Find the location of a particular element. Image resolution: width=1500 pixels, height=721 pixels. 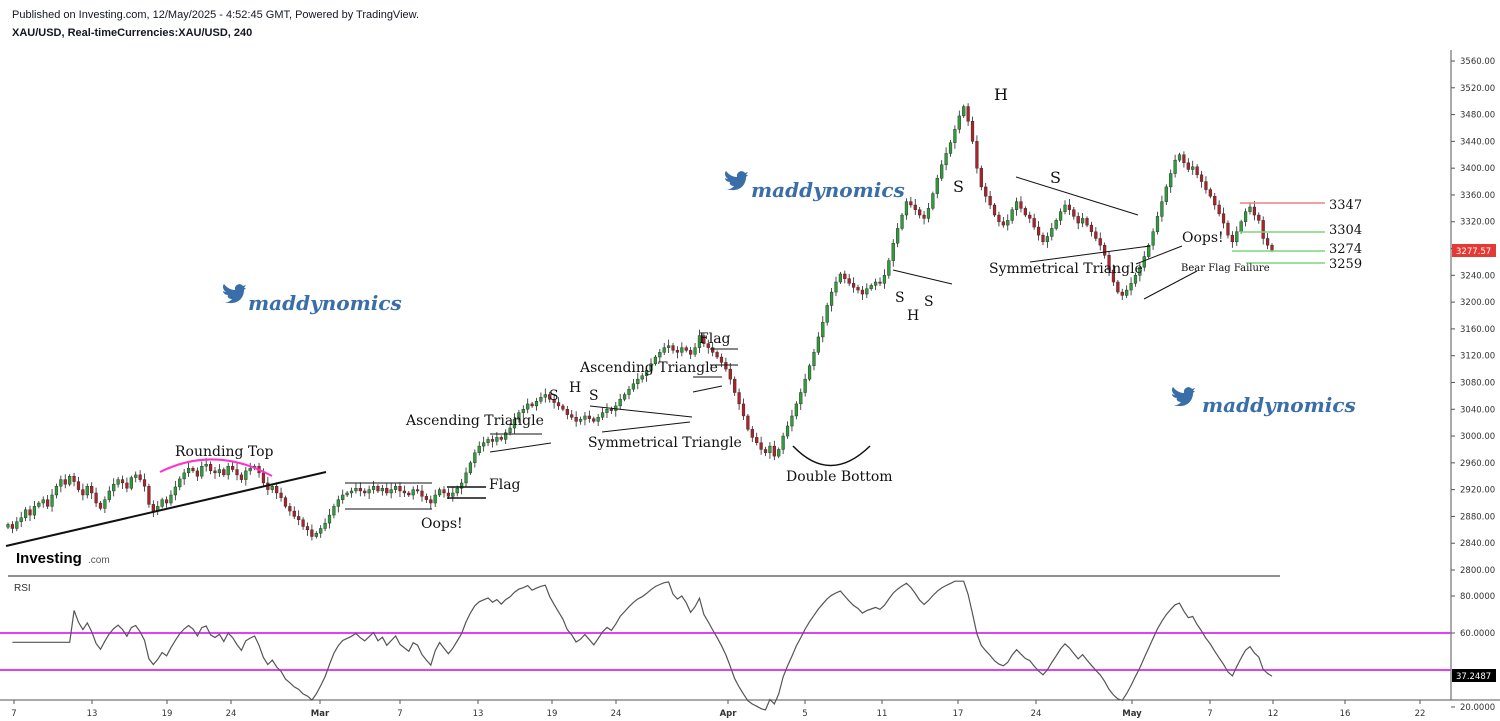

investing-logo-suffix: .com is located at coordinates (99, 560).